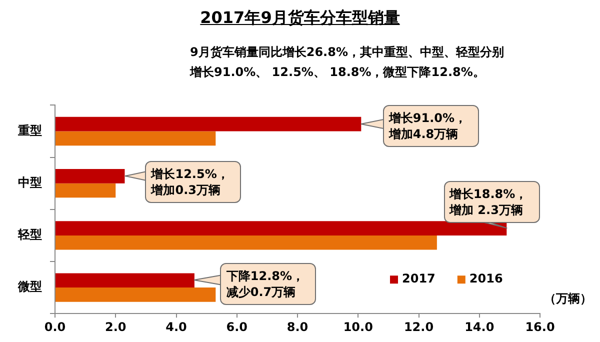 This screenshot has width=600, height=342. What do you see at coordinates (29, 287) in the screenshot?
I see `y-tick-label: 微型` at bounding box center [29, 287].